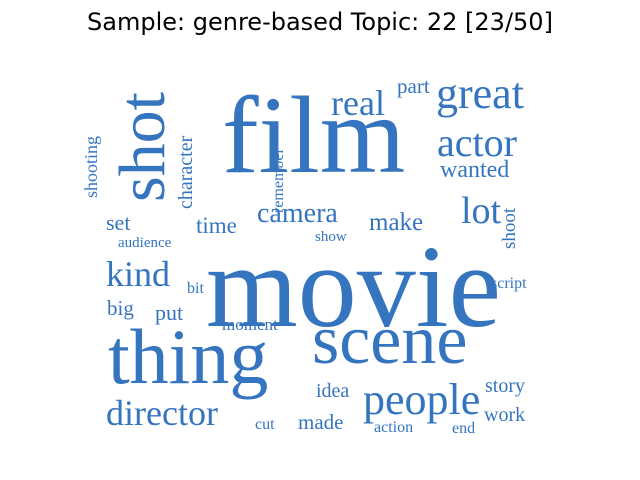 The width and height of the screenshot is (640, 480). What do you see at coordinates (353, 286) in the screenshot?
I see `word-movie: movie` at bounding box center [353, 286].